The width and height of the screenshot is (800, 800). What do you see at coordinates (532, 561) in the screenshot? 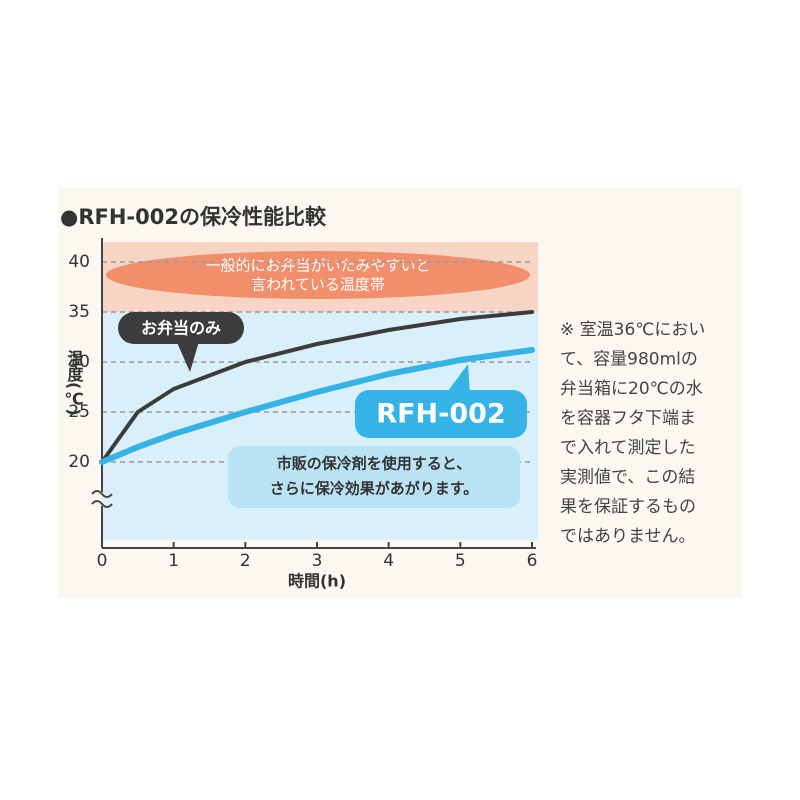
I see `x-tick-label: 6` at bounding box center [532, 561].